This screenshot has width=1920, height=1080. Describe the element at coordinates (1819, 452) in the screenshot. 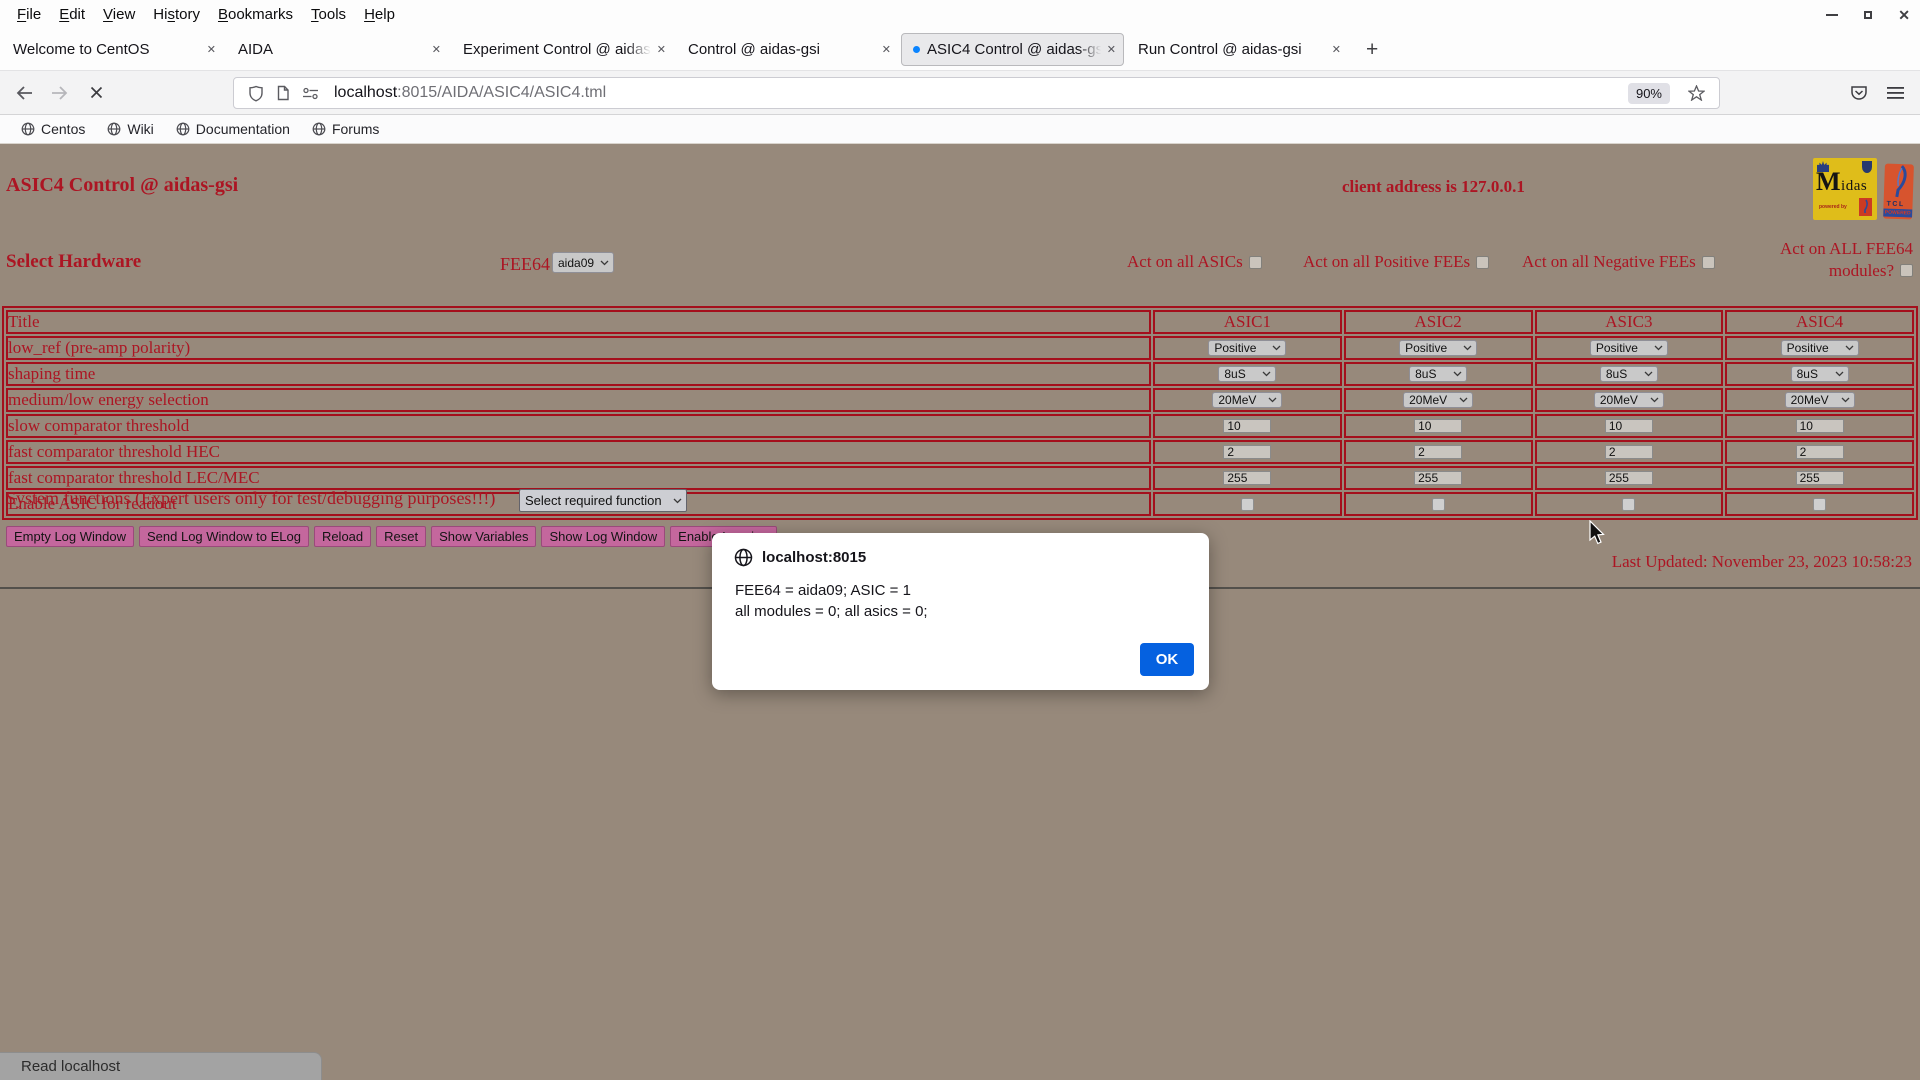

I see `fast-comparator-threshold-hec-input-asic4: 2` at that location.